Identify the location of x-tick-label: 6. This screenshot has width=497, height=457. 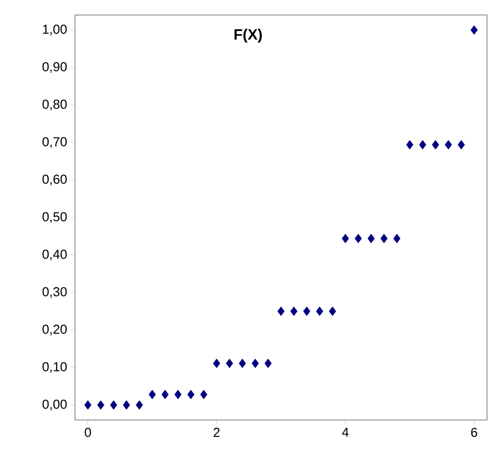
(474, 432).